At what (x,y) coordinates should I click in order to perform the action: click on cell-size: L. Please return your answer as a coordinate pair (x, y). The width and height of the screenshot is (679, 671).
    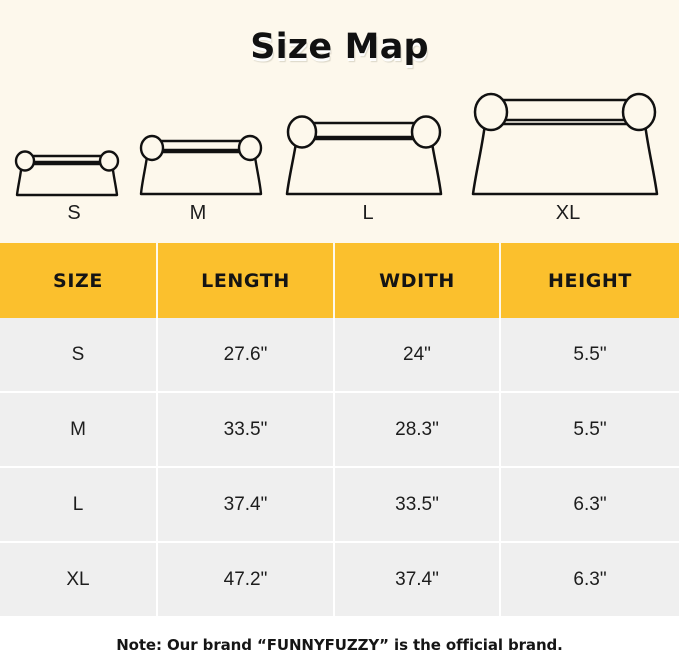
    Looking at the image, I should click on (79, 505).